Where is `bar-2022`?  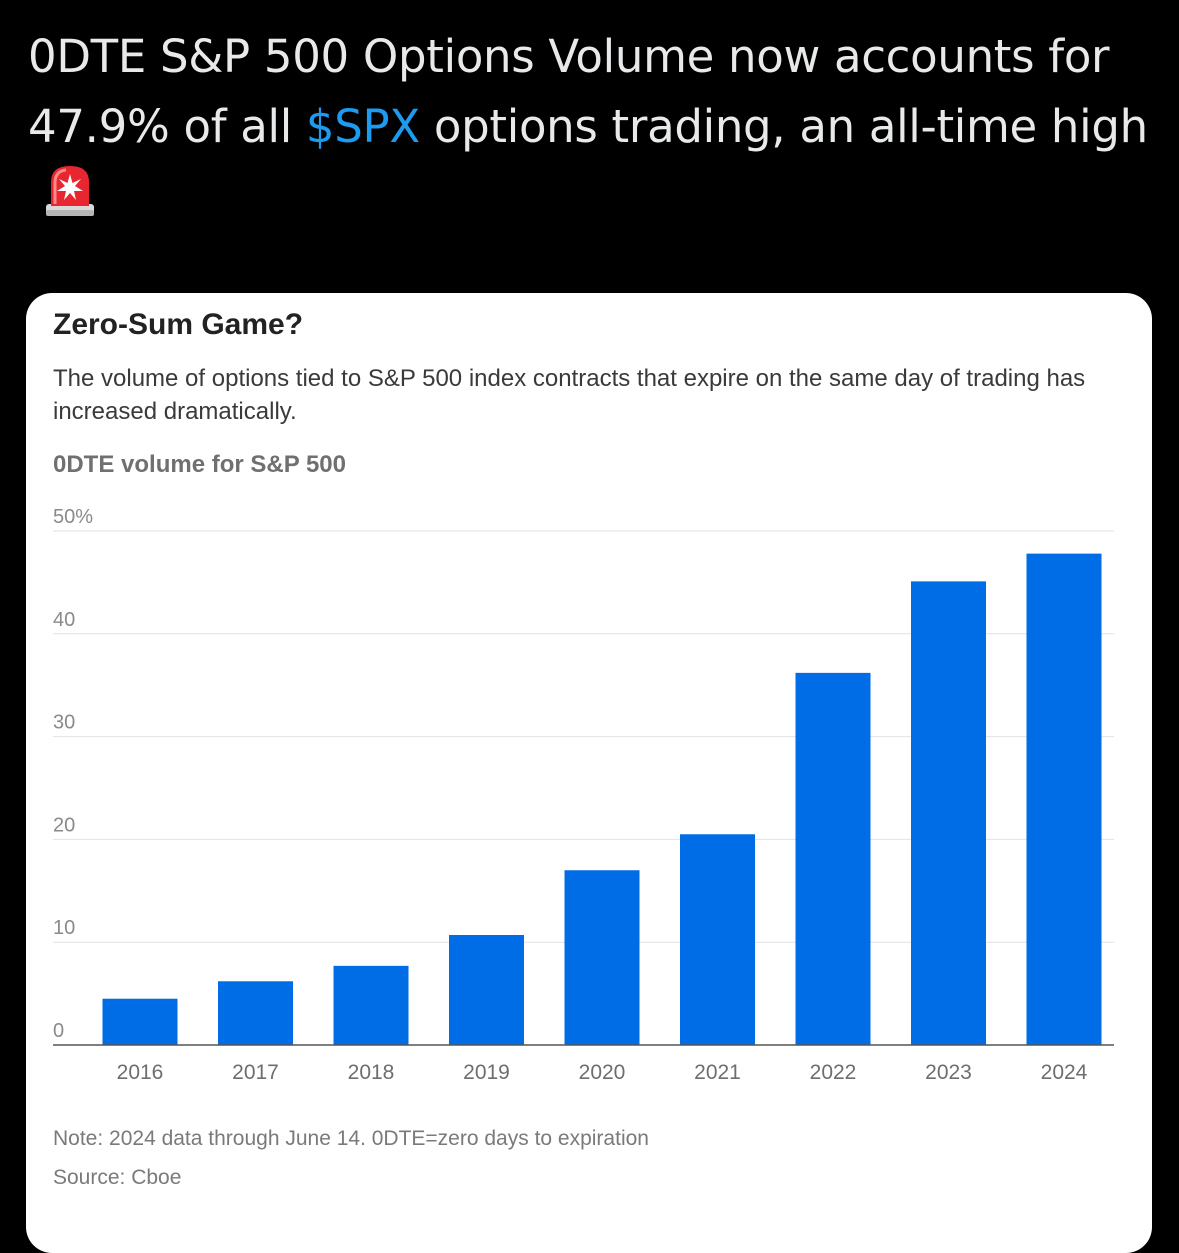 bar-2022 is located at coordinates (833, 858).